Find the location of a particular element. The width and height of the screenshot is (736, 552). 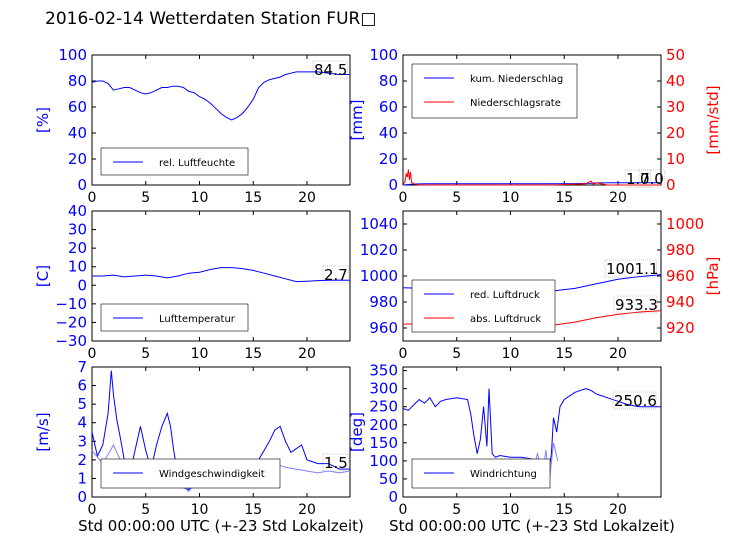

legend-label: Niederschlagsrate is located at coordinates (515, 103).